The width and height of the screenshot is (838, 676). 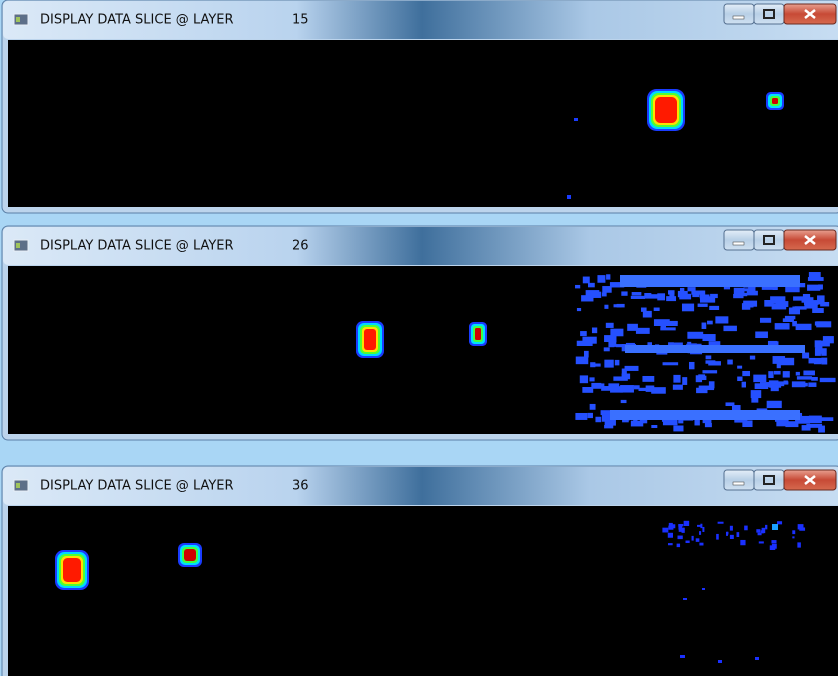 I want to click on heat-blob, so click(x=478, y=334).